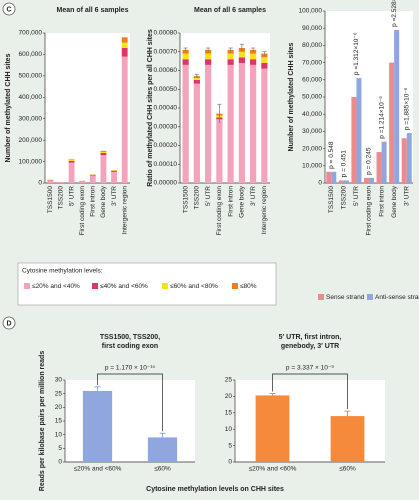 The image size is (419, 500). What do you see at coordinates (312, 114) in the screenshot?
I see `y-tick-label: 40,000` at bounding box center [312, 114].